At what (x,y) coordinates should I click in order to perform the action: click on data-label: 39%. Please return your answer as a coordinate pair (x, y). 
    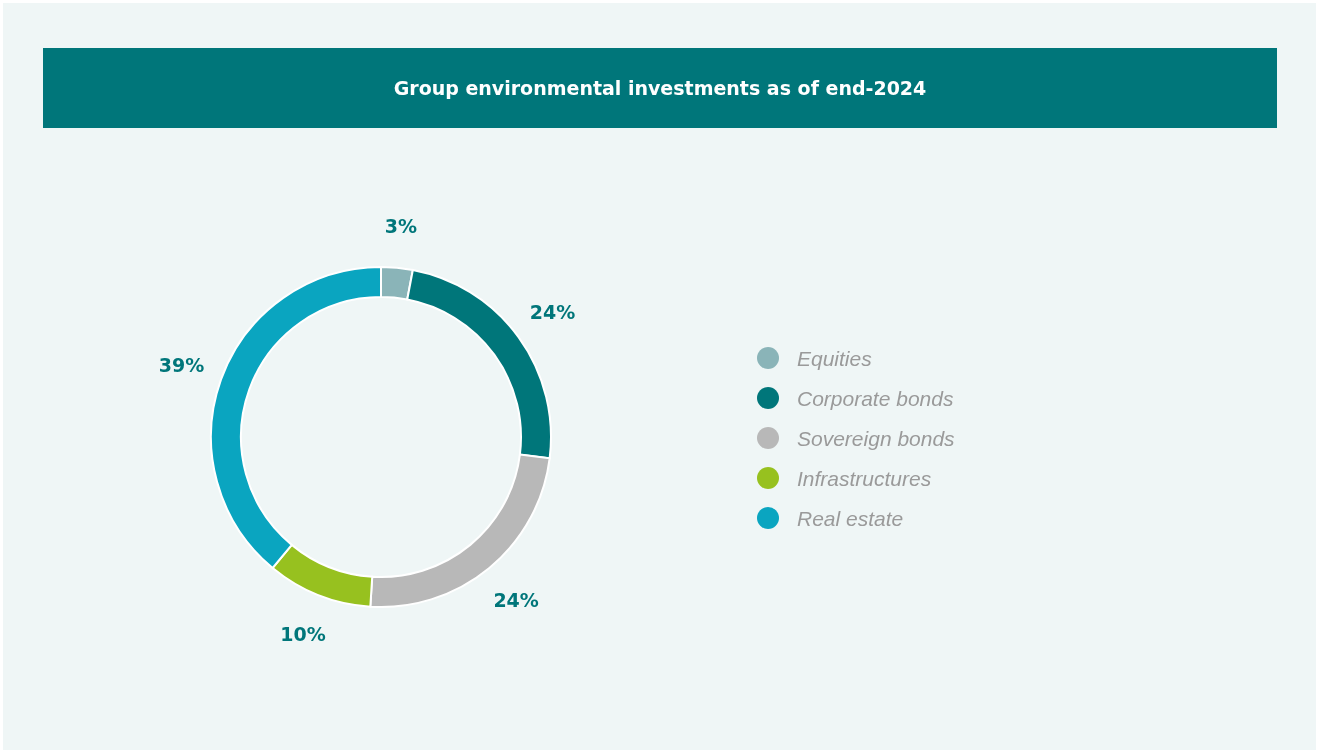
    Looking at the image, I should click on (181, 365).